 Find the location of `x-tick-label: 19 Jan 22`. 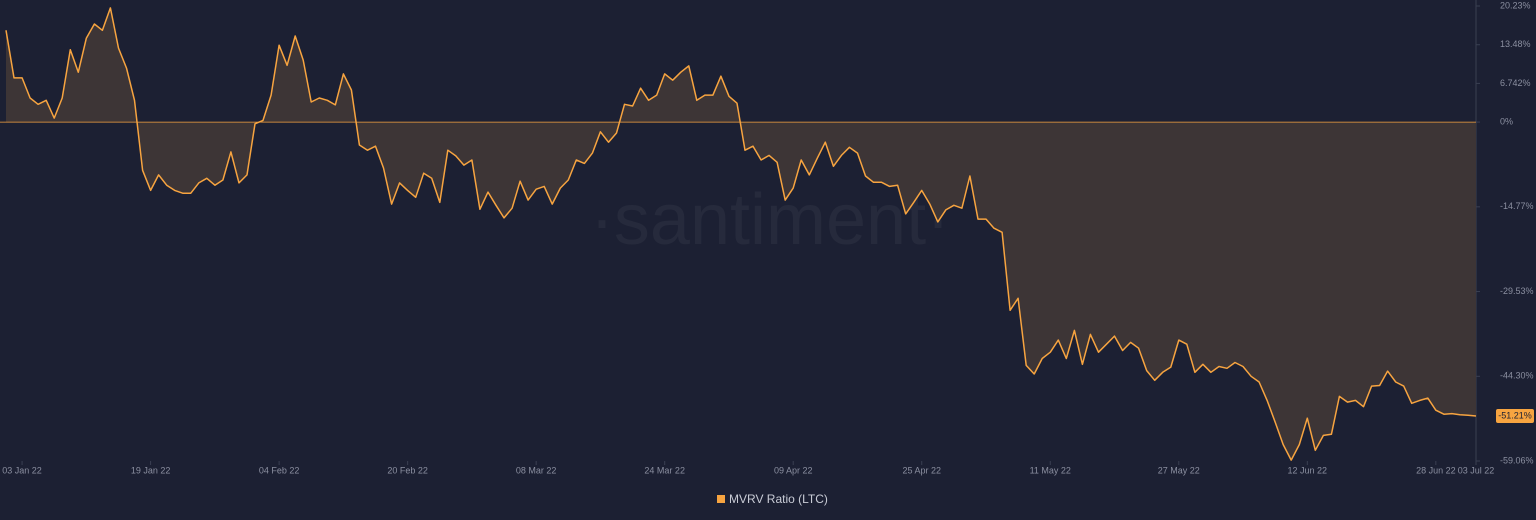

x-tick-label: 19 Jan 22 is located at coordinates (151, 470).